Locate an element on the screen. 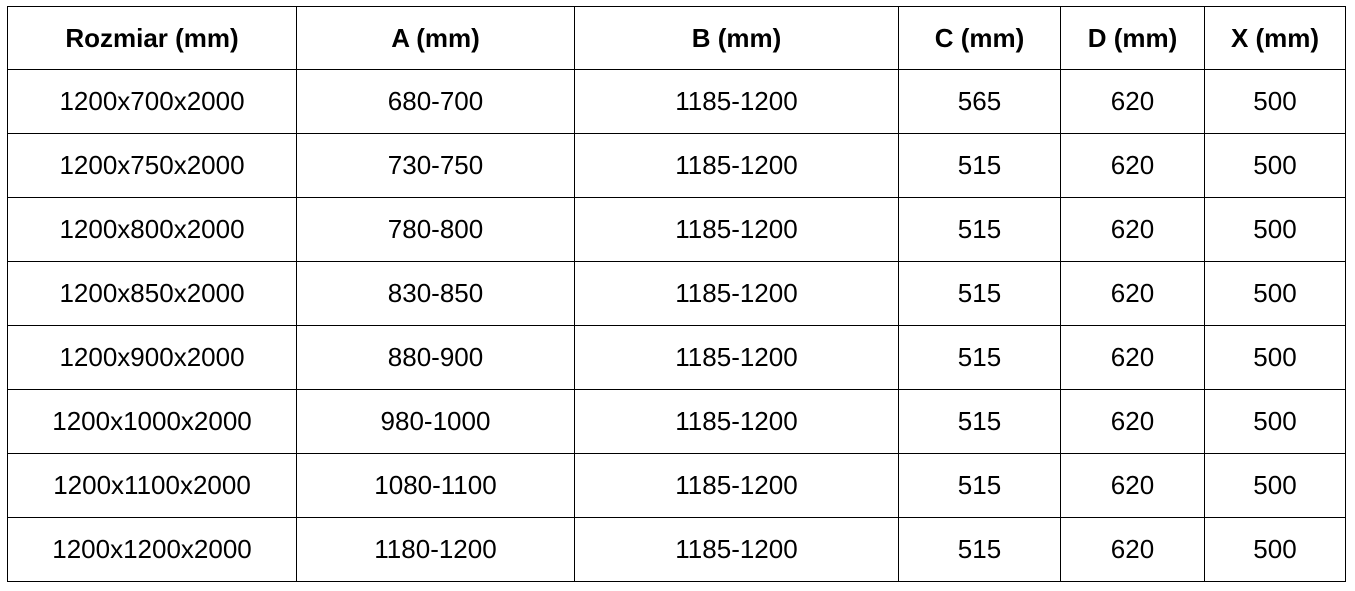  table-cell: 1200x1000x2000 is located at coordinates (152, 421).